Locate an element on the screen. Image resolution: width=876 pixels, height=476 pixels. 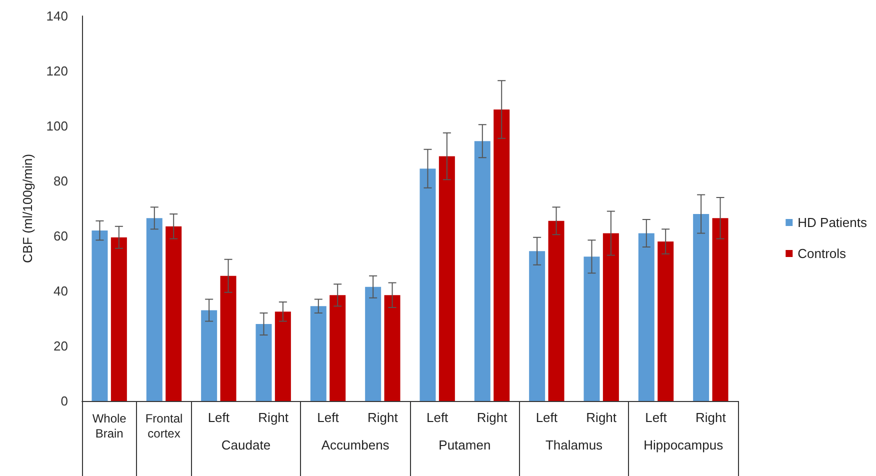
text: Putamen is located at coordinates (464, 445).